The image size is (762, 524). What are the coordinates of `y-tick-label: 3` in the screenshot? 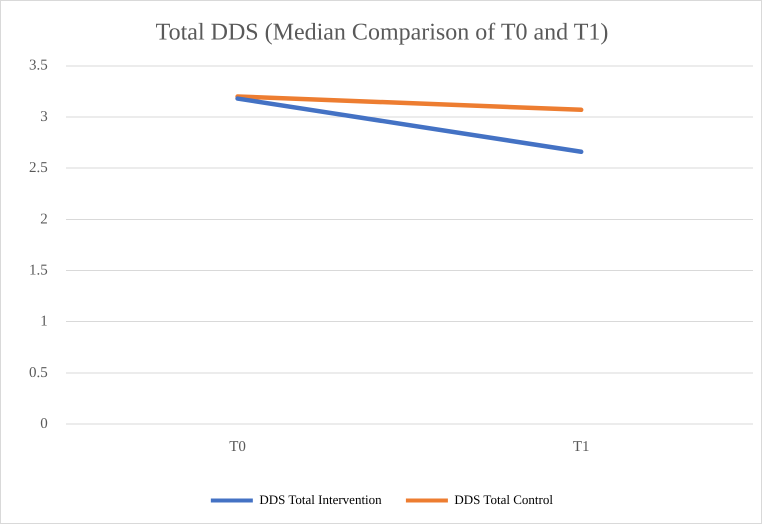 It's located at (44, 116).